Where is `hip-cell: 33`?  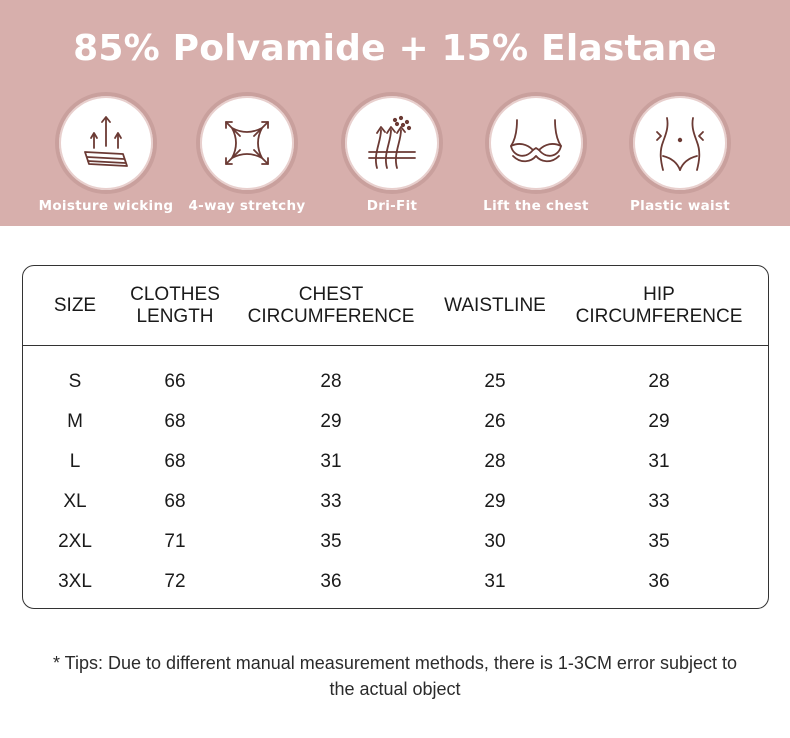
hip-cell: 33 is located at coordinates (659, 501).